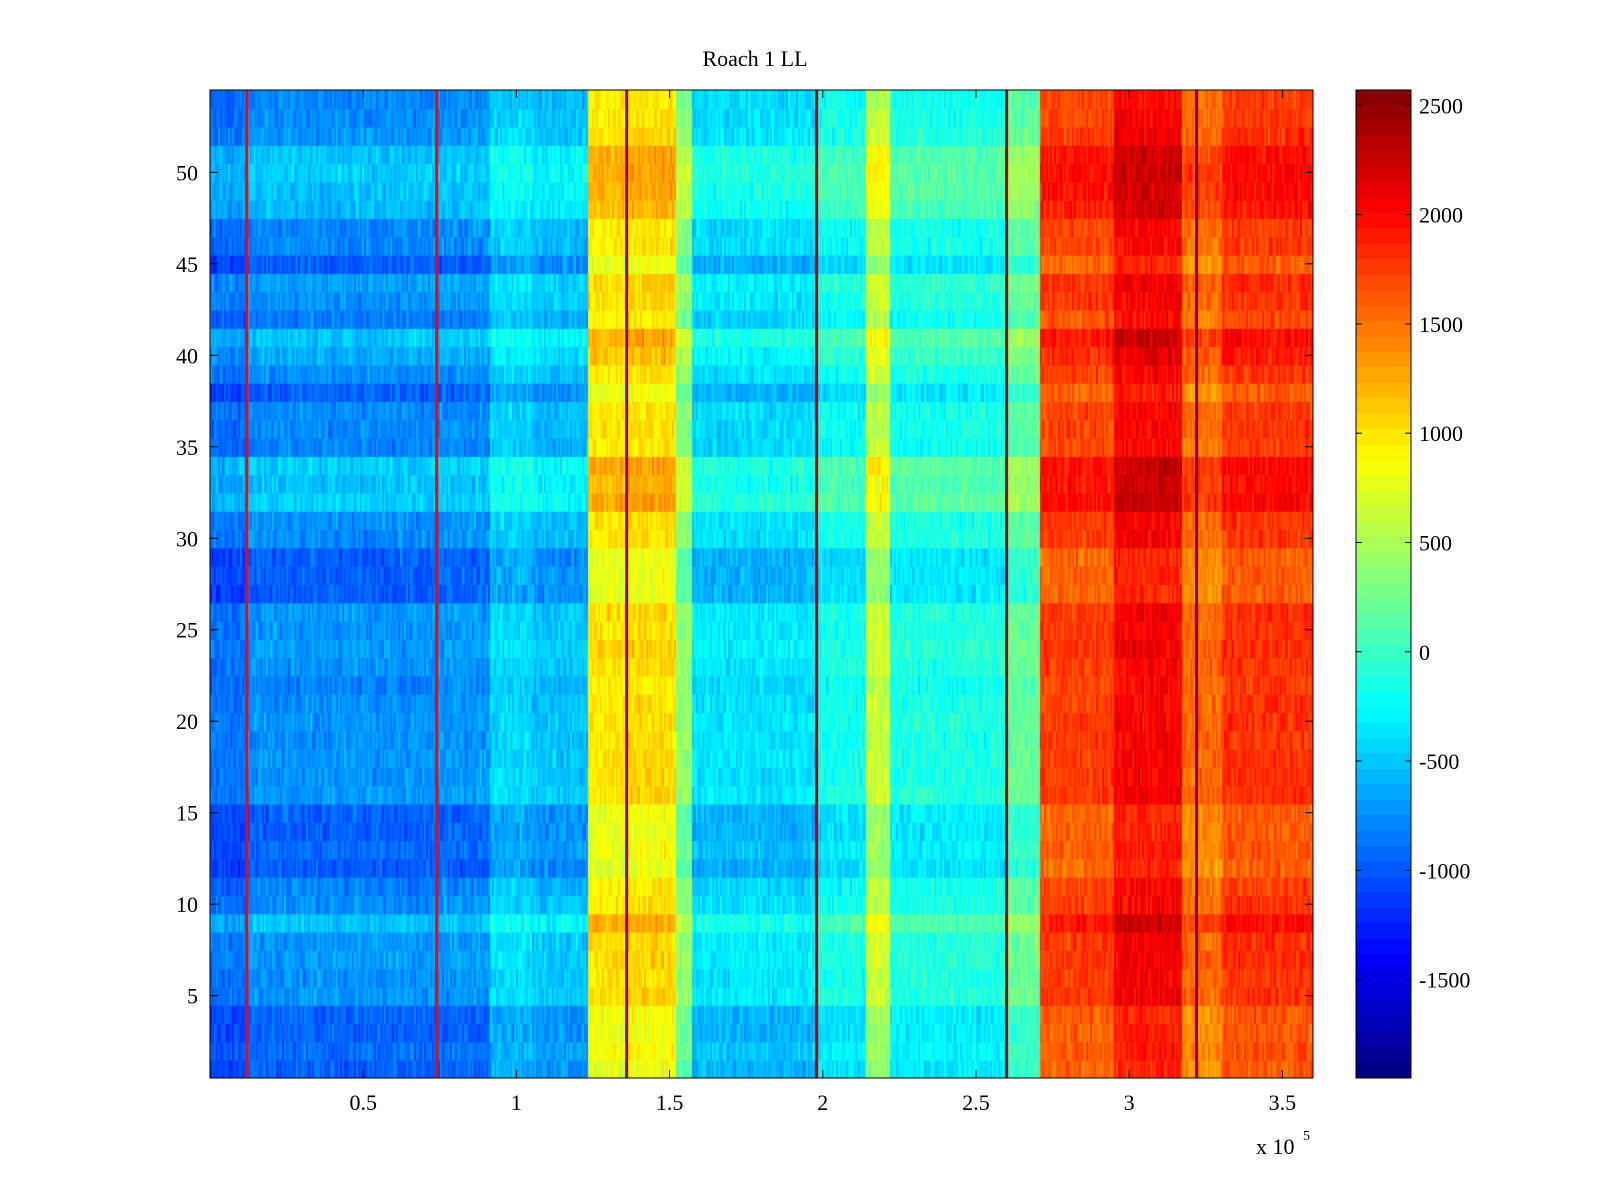 This screenshot has width=1600, height=1200. Describe the element at coordinates (1275, 1146) in the screenshot. I see `x-multiplier-prefix: x 10` at that location.